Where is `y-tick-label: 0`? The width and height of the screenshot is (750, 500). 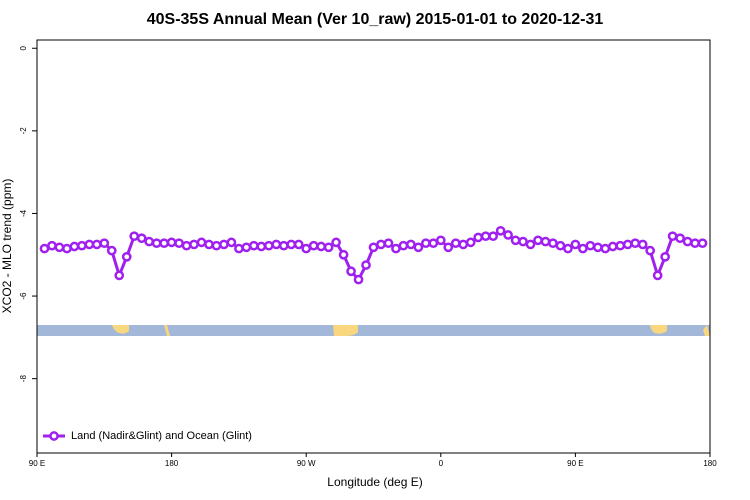 y-tick-label: 0 is located at coordinates (23, 47).